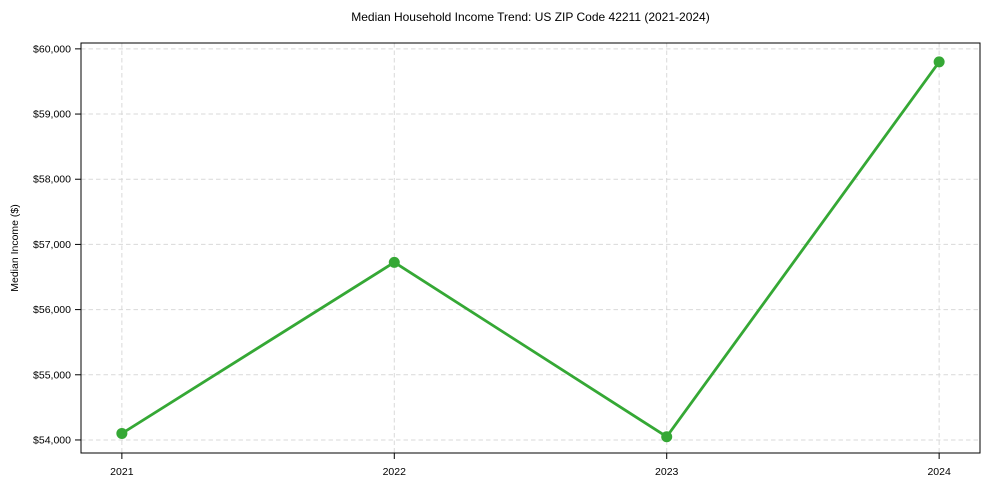 The image size is (989, 490). I want to click on x-tick-label: 2023, so click(667, 472).